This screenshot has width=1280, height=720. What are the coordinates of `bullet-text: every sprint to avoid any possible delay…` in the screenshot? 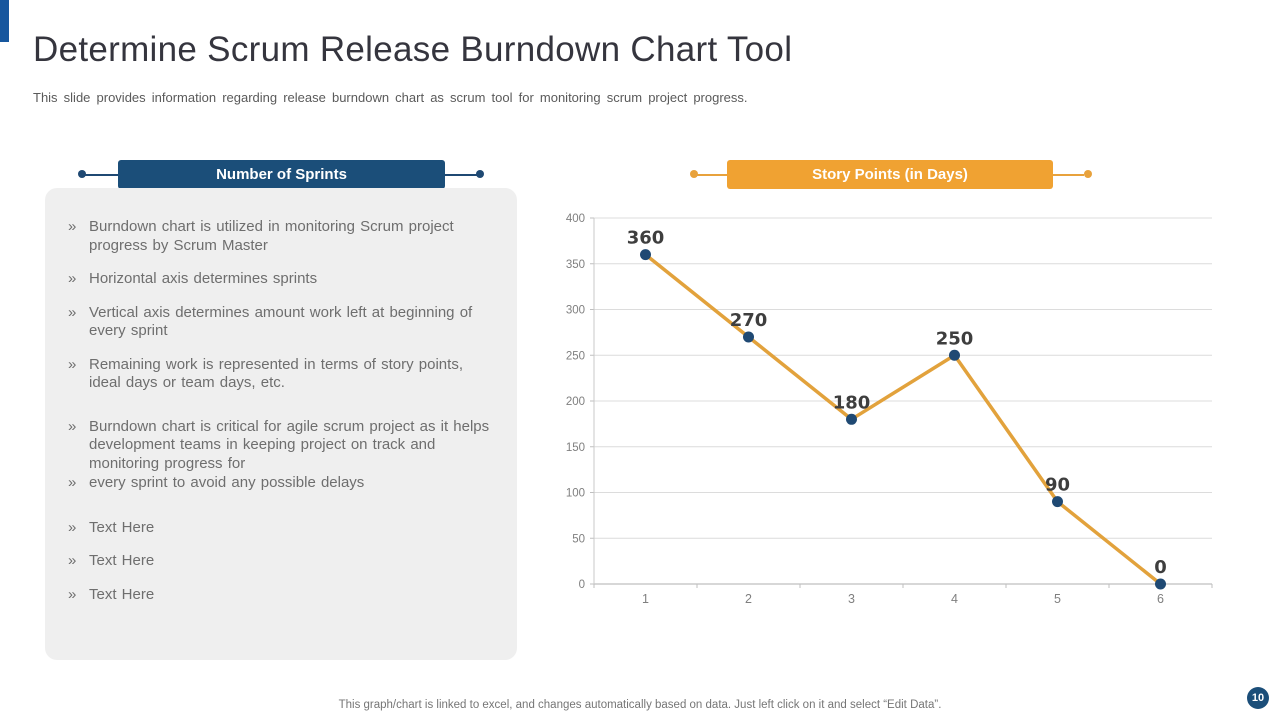 It's located at (227, 482).